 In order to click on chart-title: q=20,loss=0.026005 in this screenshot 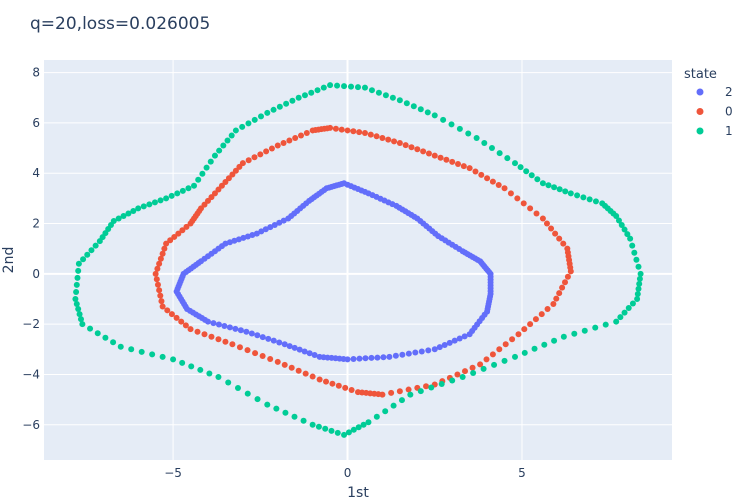, I will do `click(120, 24)`.